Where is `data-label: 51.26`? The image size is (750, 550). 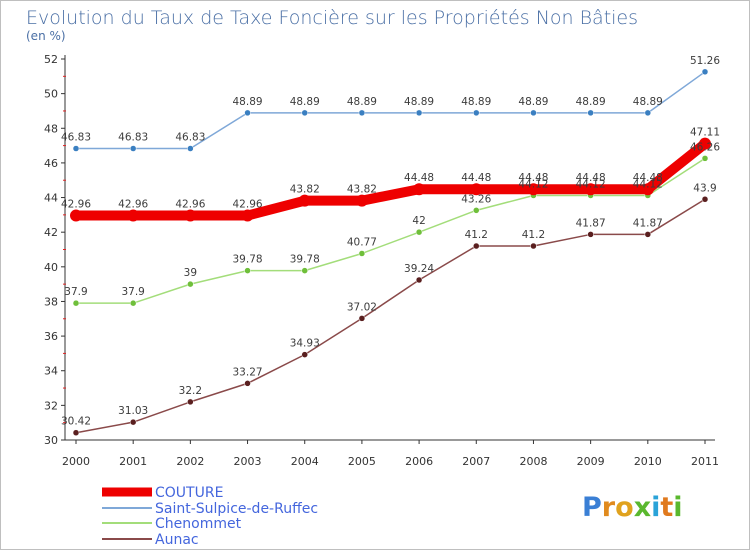 data-label: 51.26 is located at coordinates (705, 61).